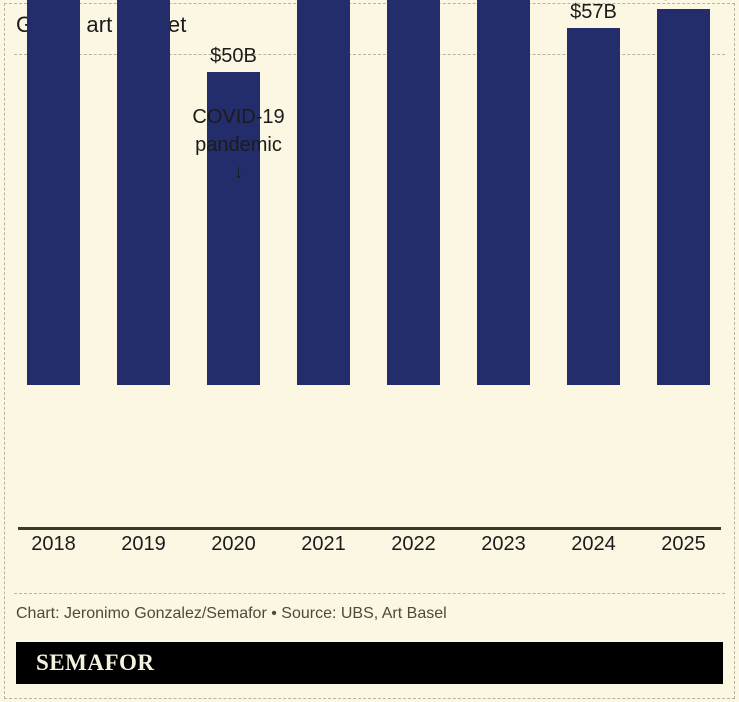 Image resolution: width=739 pixels, height=702 pixels. What do you see at coordinates (503, 192) in the screenshot?
I see `bar-2023` at bounding box center [503, 192].